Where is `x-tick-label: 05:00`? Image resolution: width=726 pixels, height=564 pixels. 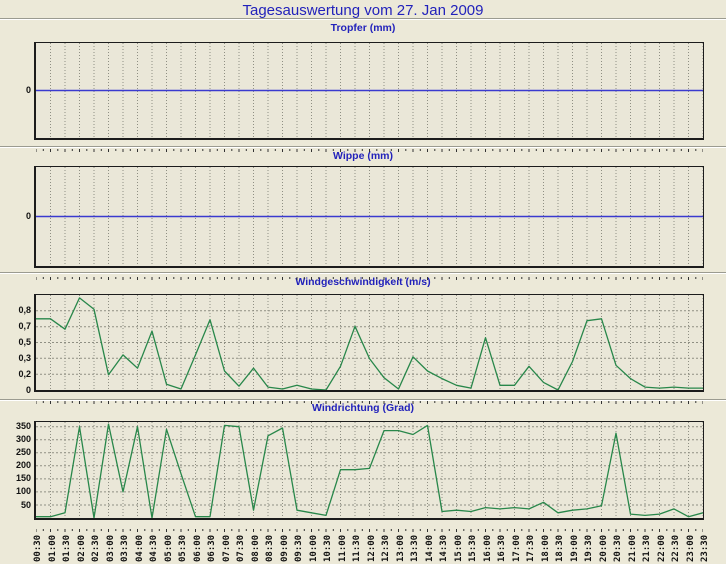
x-tick-label: 05:00 is located at coordinates (168, 548).